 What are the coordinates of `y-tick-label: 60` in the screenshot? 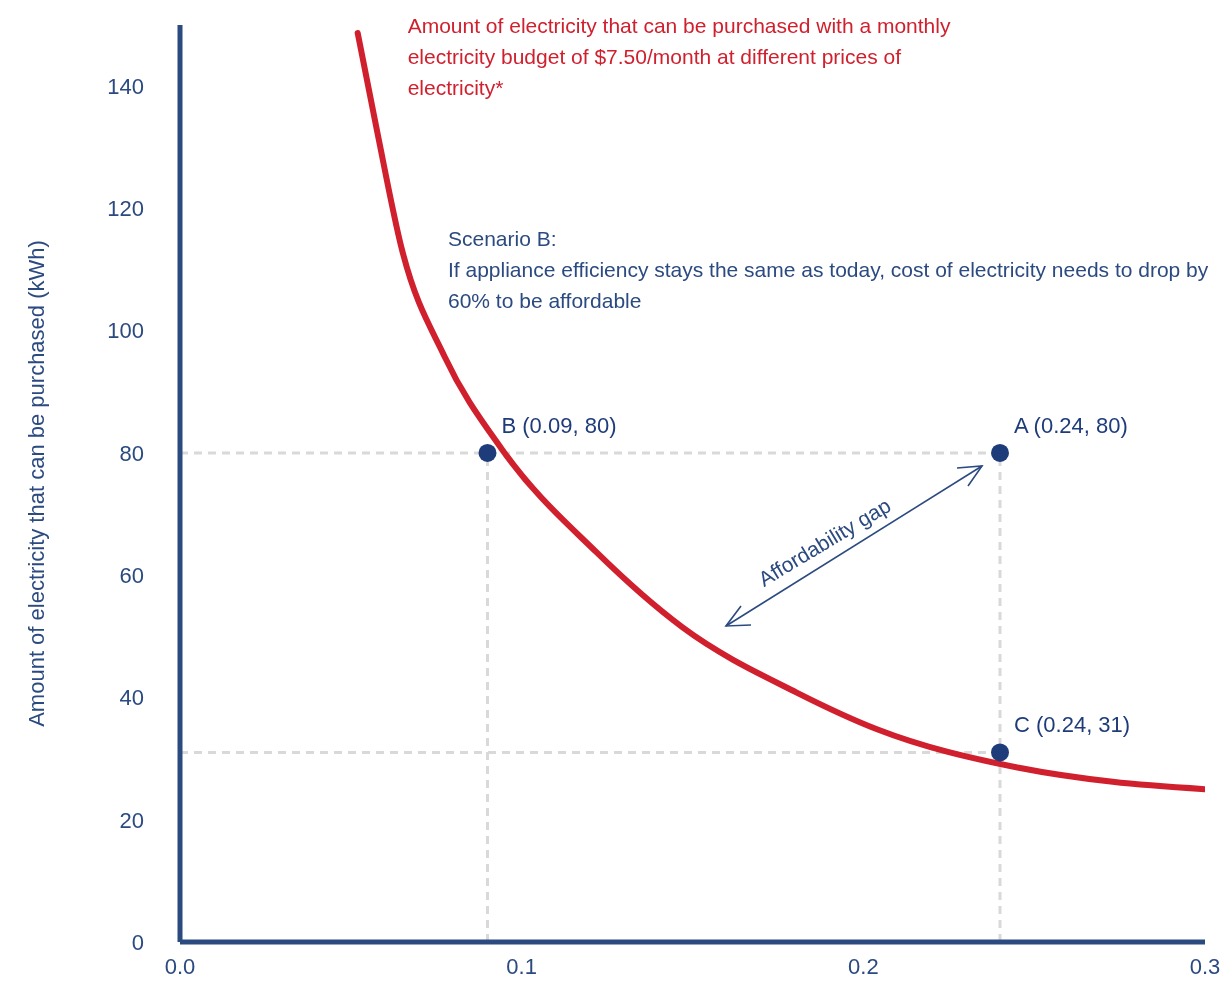 It's located at (131, 576).